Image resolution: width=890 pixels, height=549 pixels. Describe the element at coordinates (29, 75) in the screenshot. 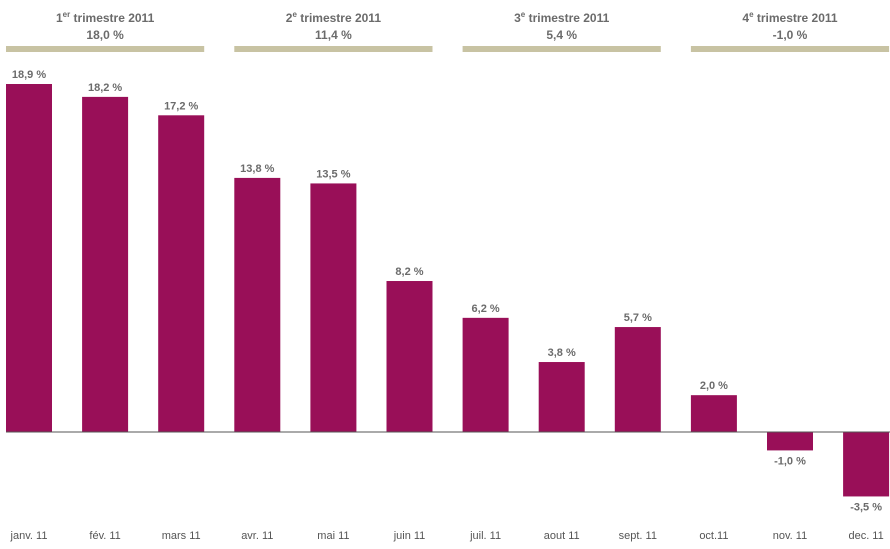

I see `data-label: 18,9 %` at that location.